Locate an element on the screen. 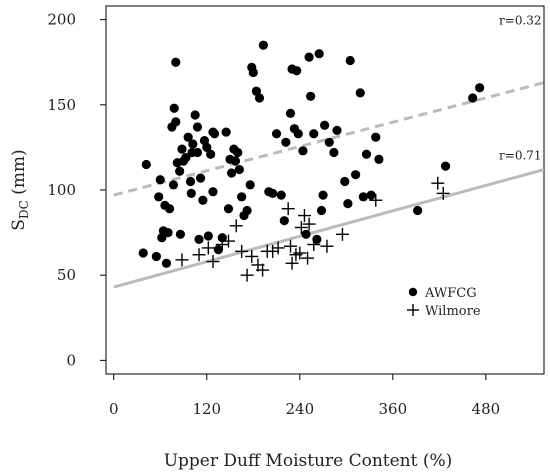 The width and height of the screenshot is (550, 473). y-tick-label: 100 is located at coordinates (61, 190).